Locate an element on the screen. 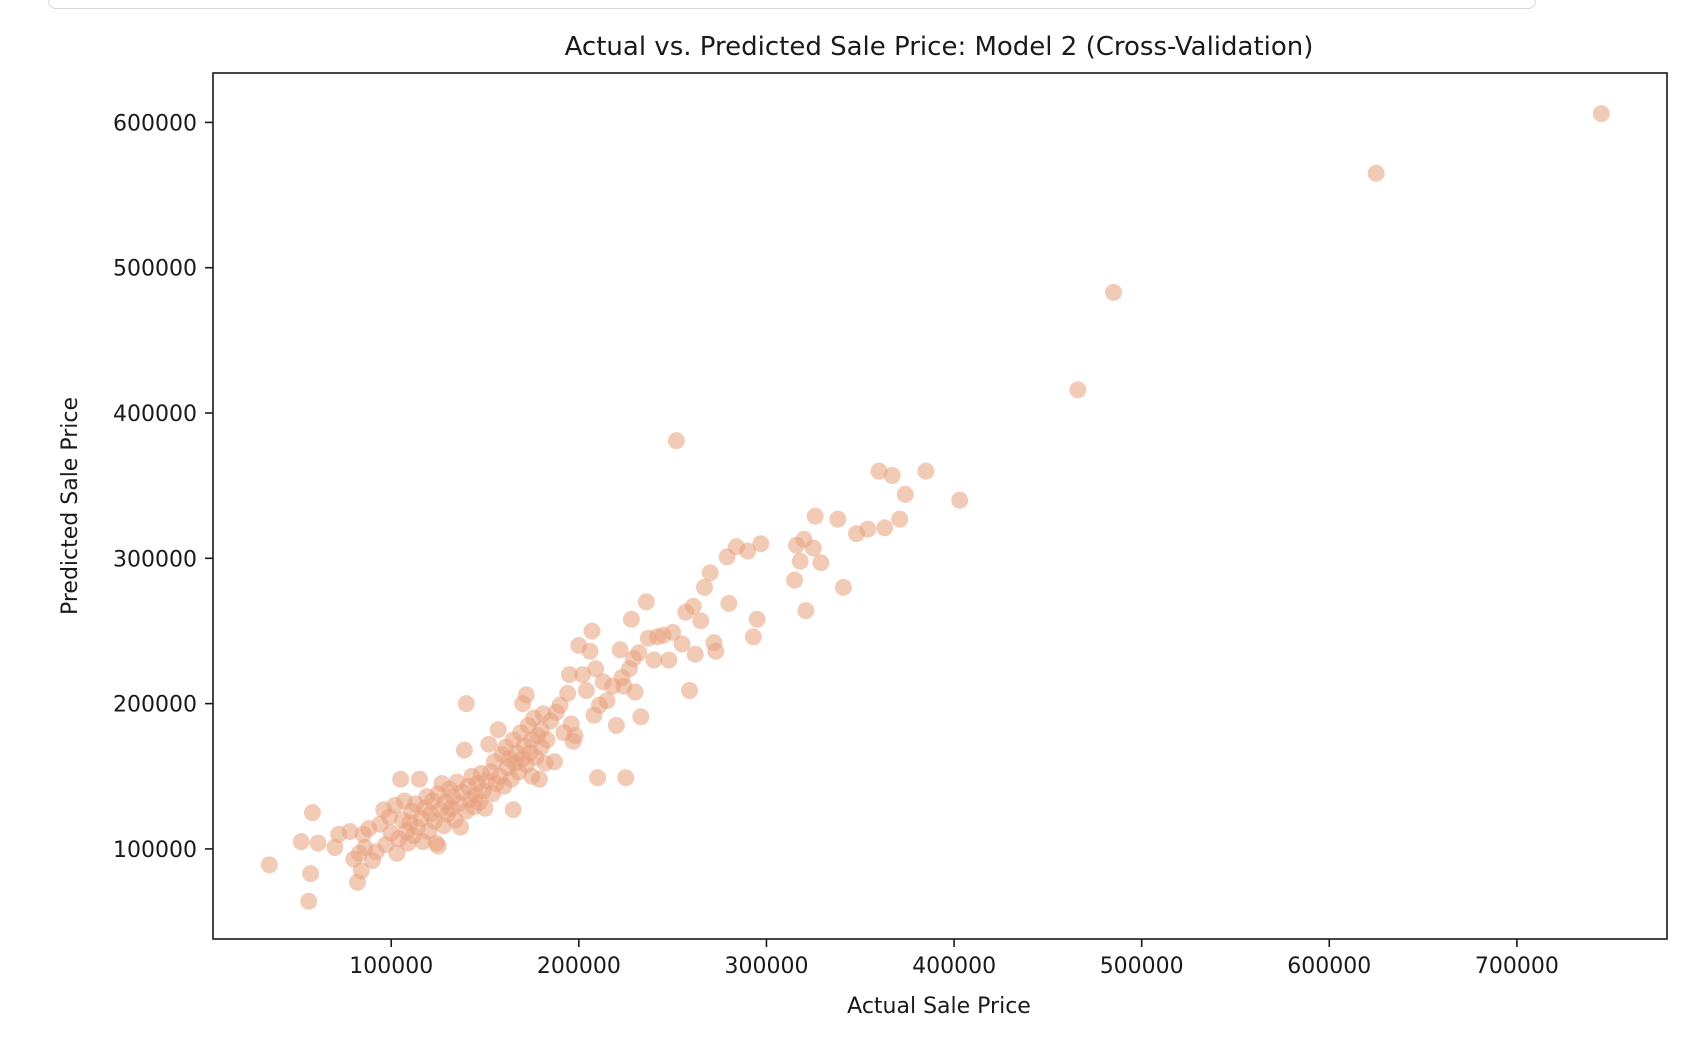 This screenshot has height=1038, width=1698. x-tick-label: 300000 is located at coordinates (766, 966).